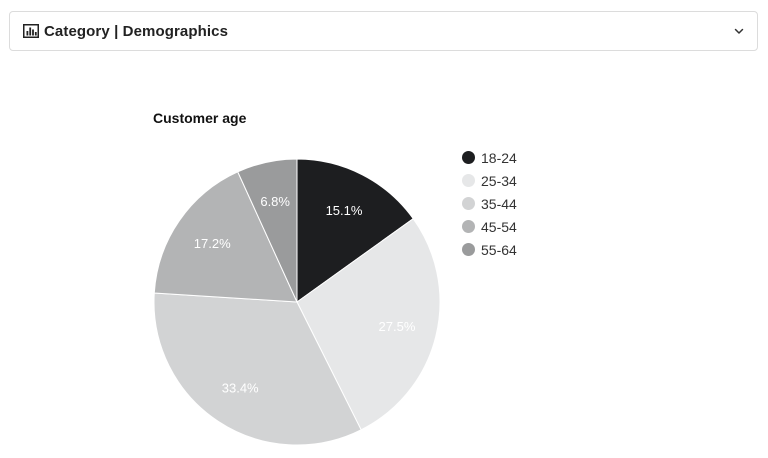 The image size is (768, 458). Describe the element at coordinates (499, 157) in the screenshot. I see `legend-label: 18-24` at that location.